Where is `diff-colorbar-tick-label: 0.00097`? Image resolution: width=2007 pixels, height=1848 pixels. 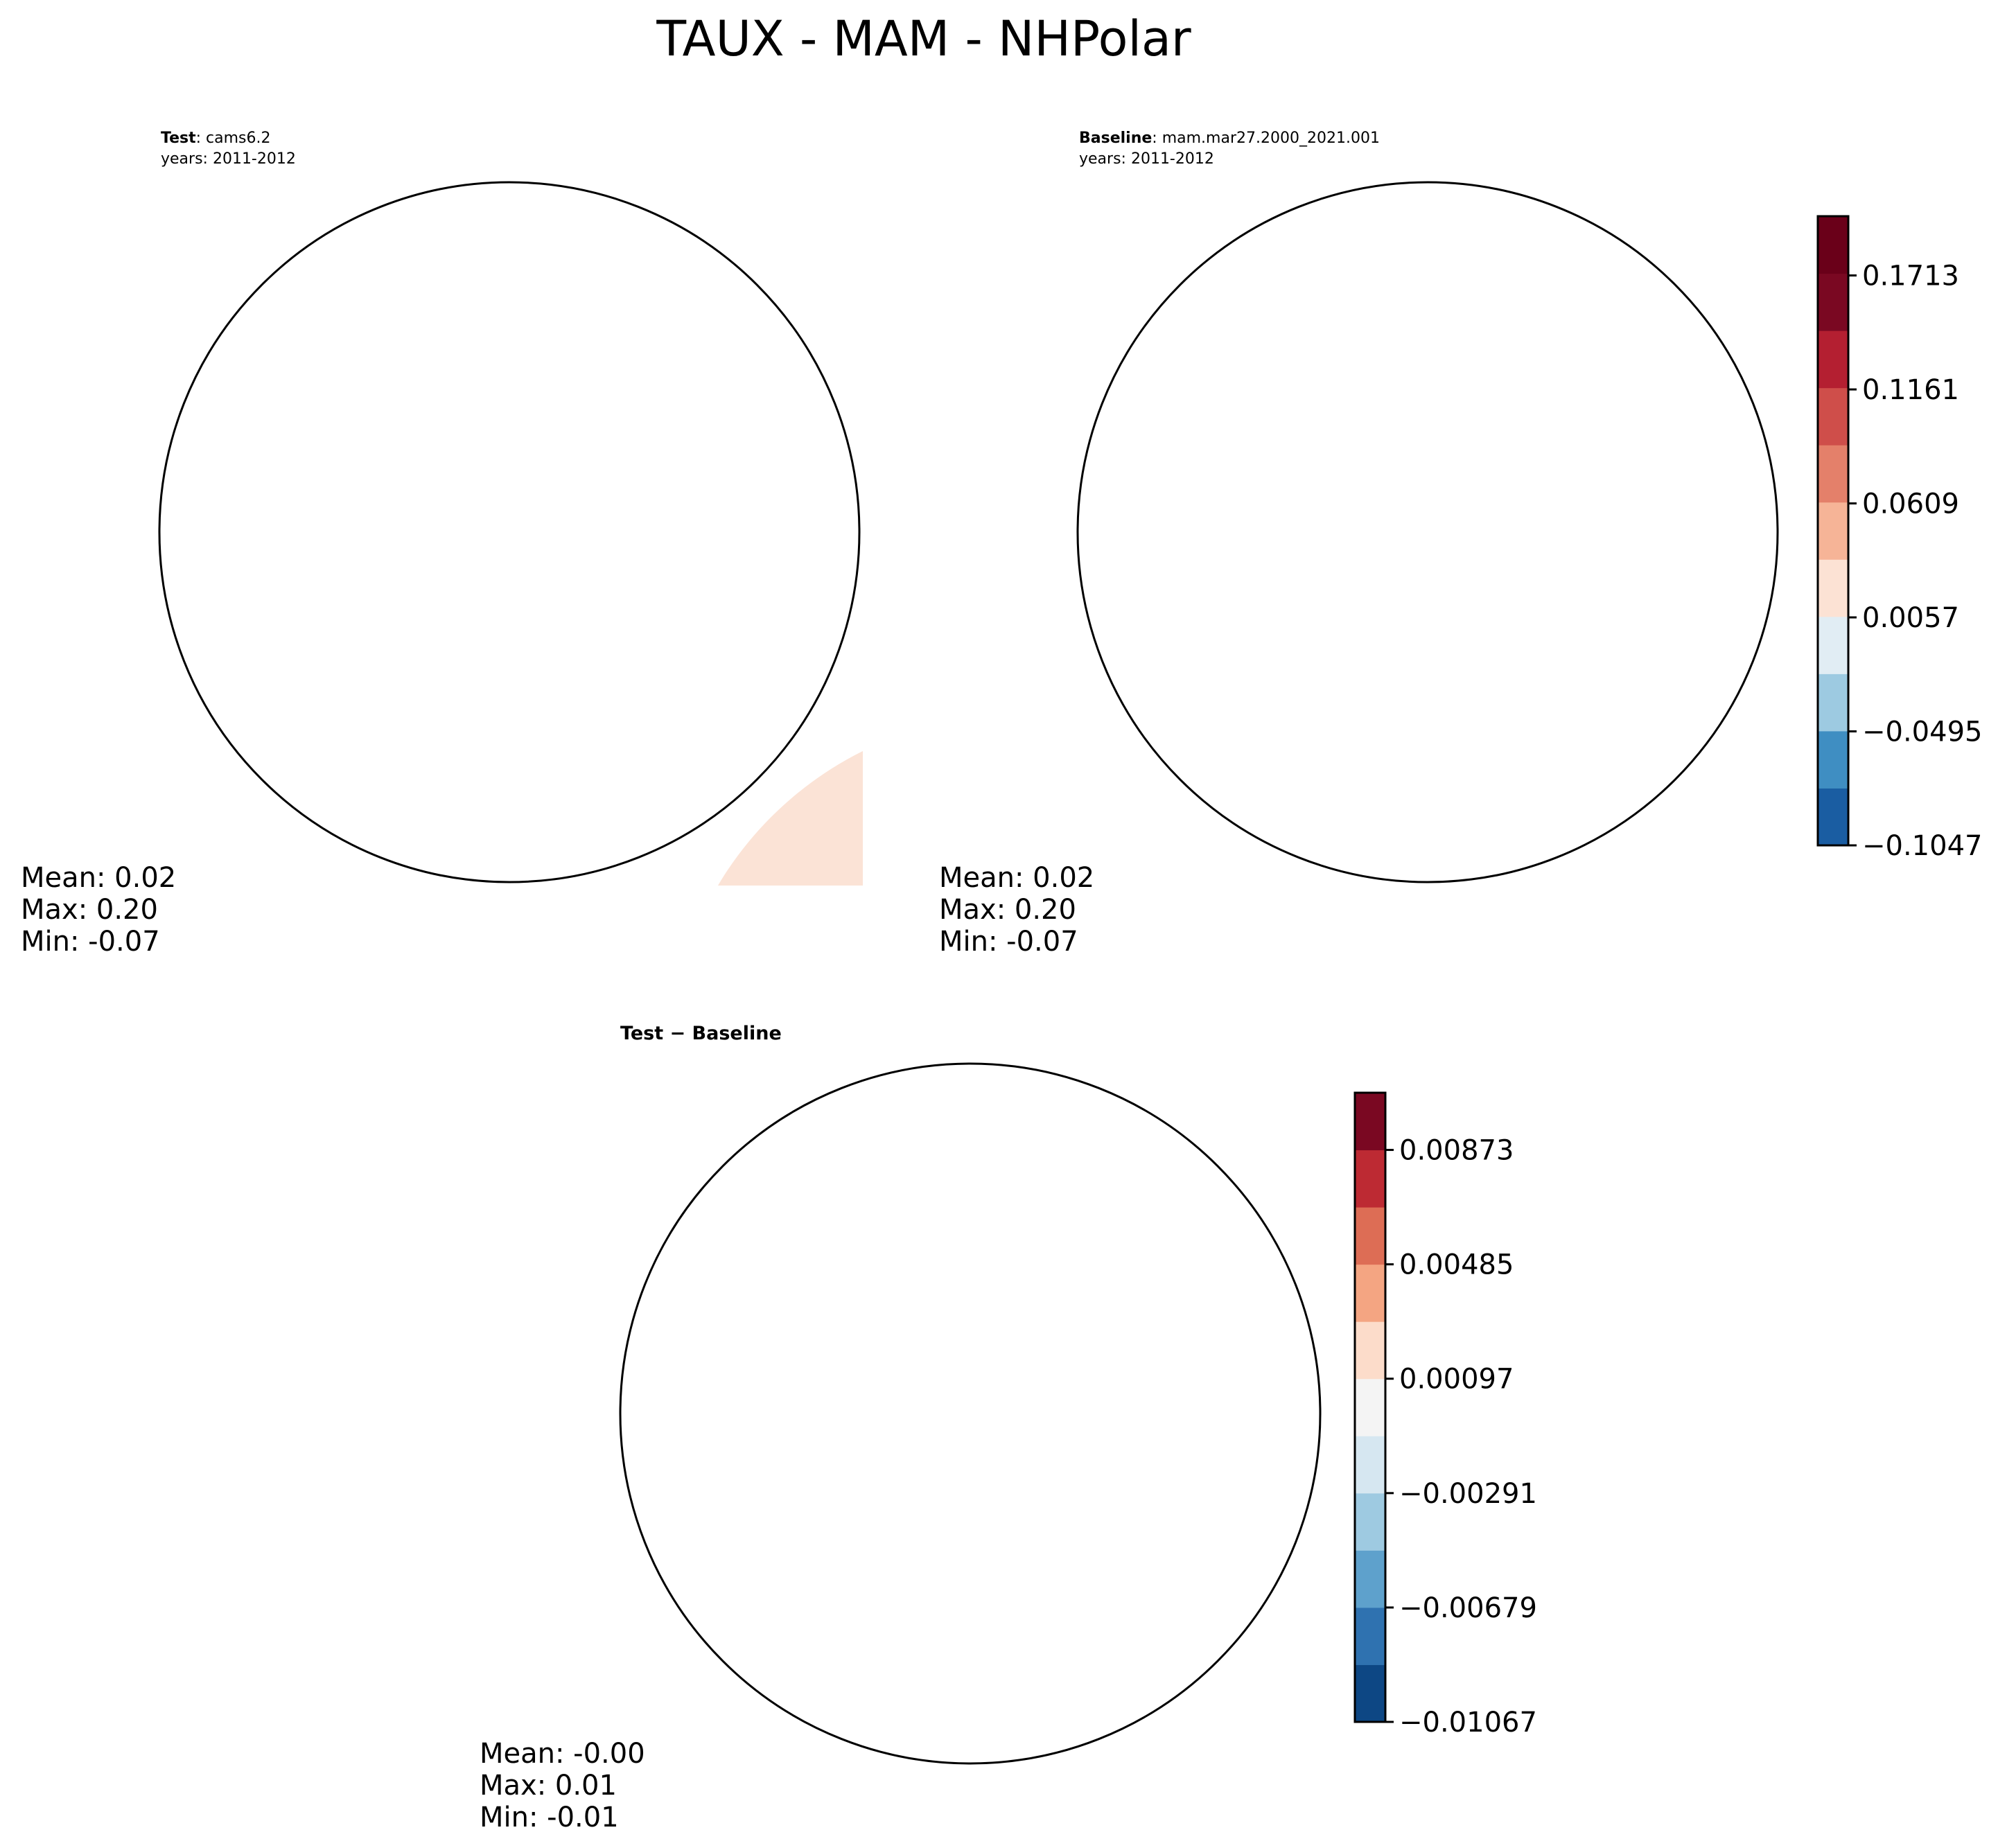
diff-colorbar-tick-label: 0.00097 is located at coordinates (1456, 1380).